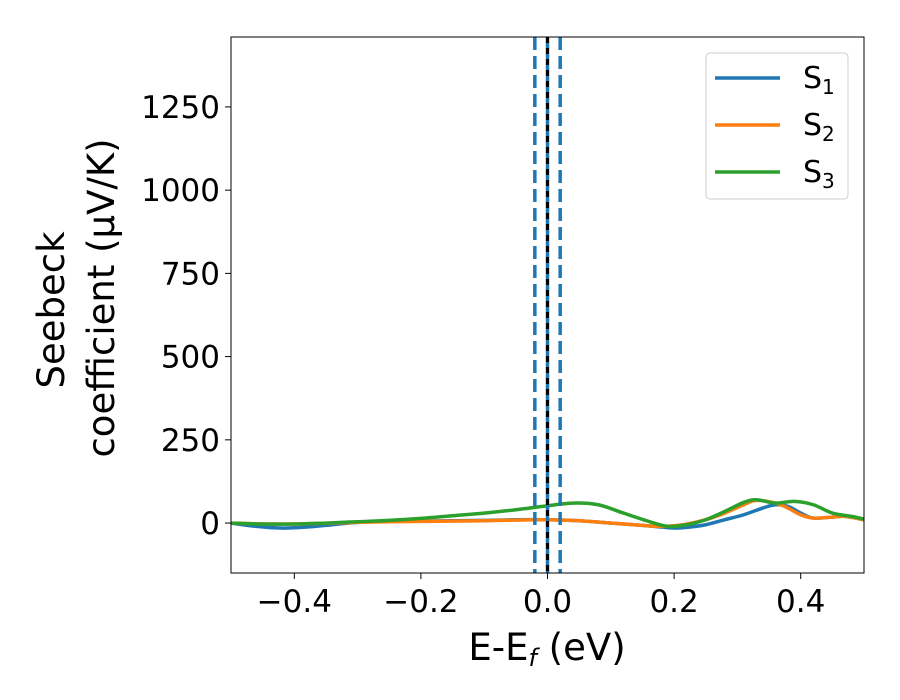  I want to click on series-line-s3, so click(547, 513).